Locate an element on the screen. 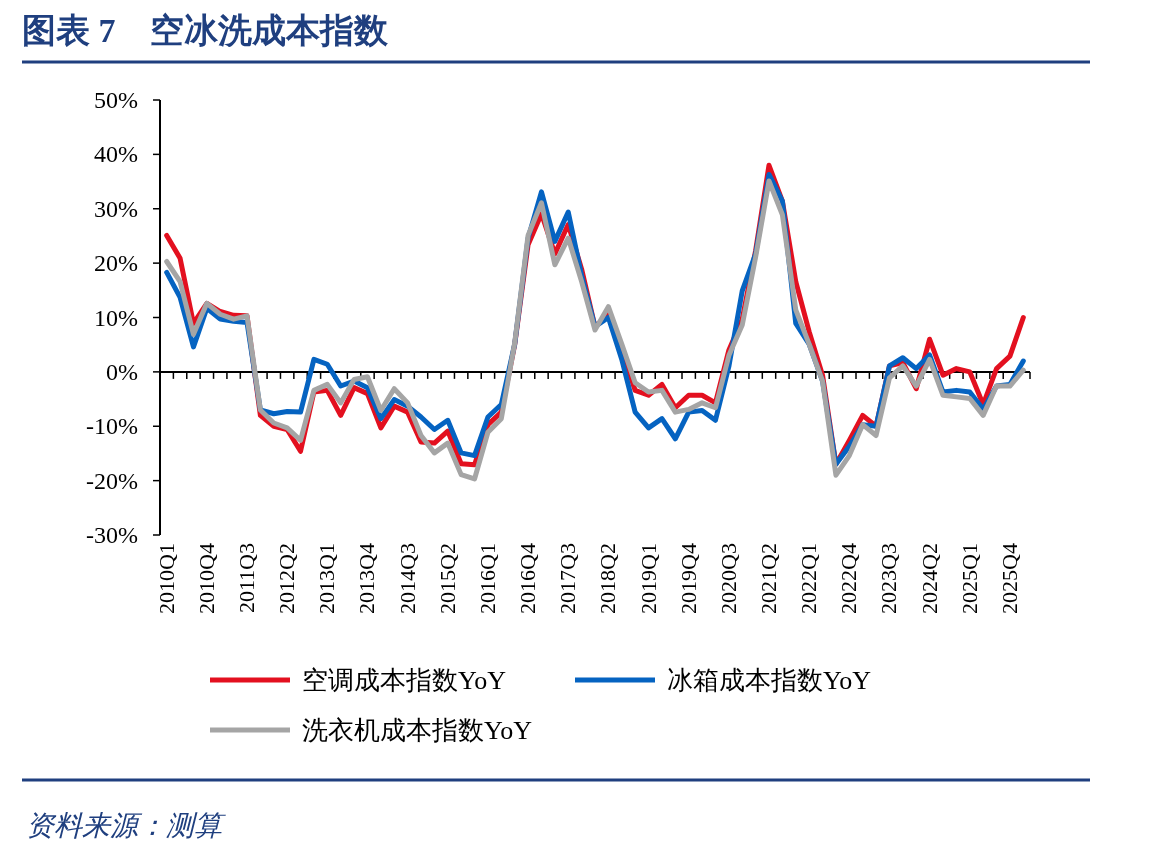 Image resolution: width=1149 pixels, height=857 pixels. x-tick-label: 2010Q4 is located at coordinates (206, 578).